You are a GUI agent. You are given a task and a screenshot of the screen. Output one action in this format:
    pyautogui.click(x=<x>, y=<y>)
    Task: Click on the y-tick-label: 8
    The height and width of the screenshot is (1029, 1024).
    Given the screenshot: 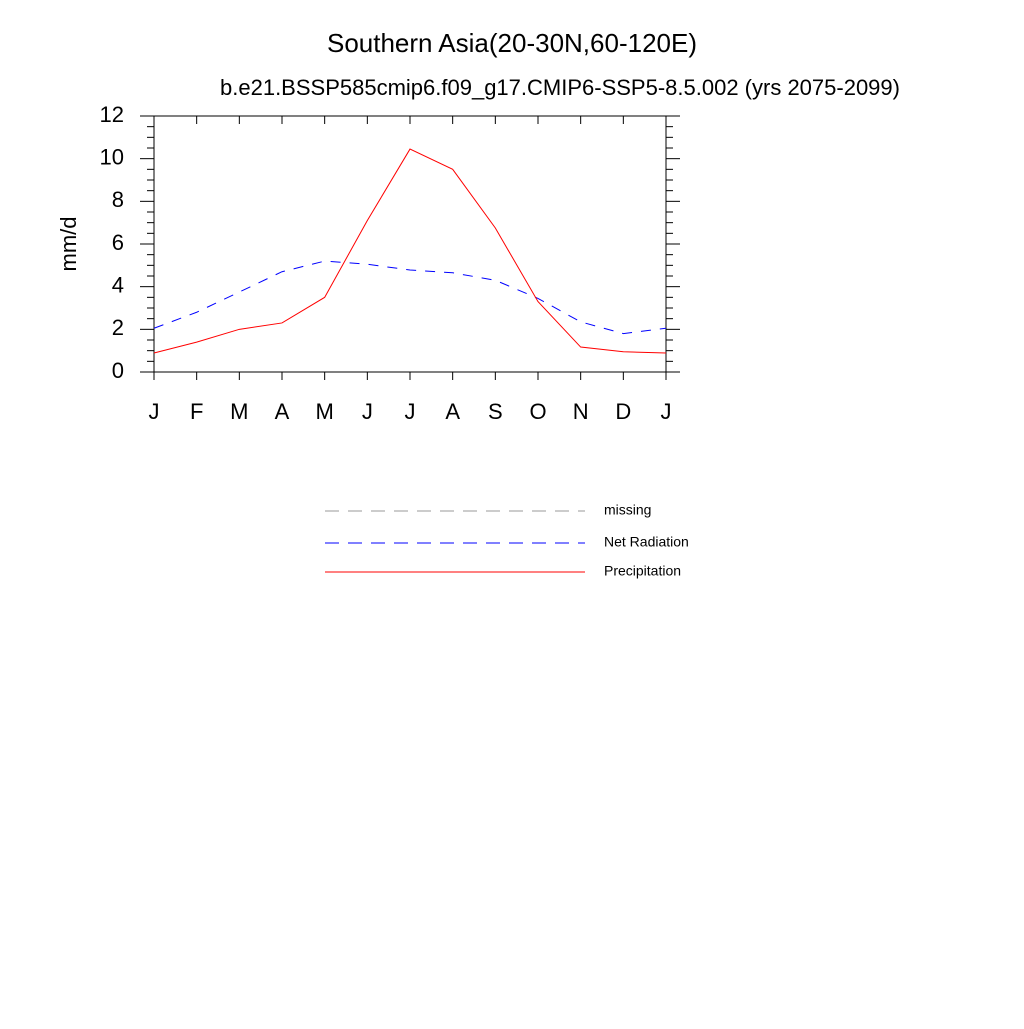 What is the action you would take?
    pyautogui.click(x=118, y=199)
    